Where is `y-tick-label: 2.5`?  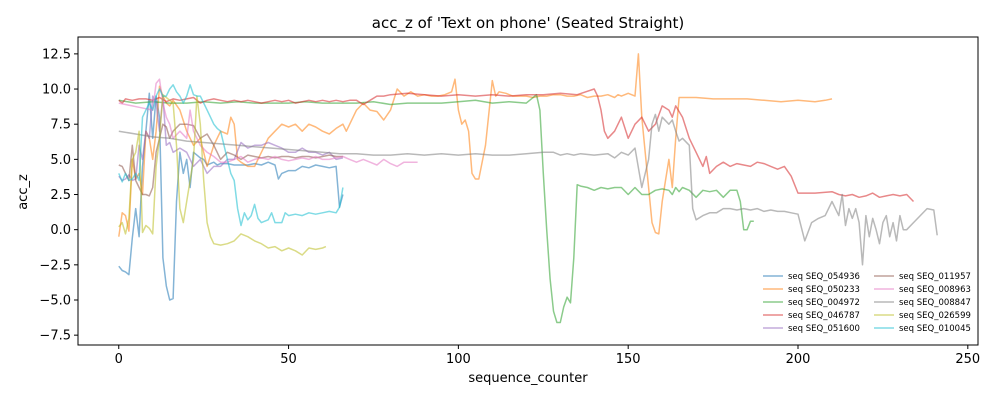 y-tick-label: 2.5 is located at coordinates (60, 195).